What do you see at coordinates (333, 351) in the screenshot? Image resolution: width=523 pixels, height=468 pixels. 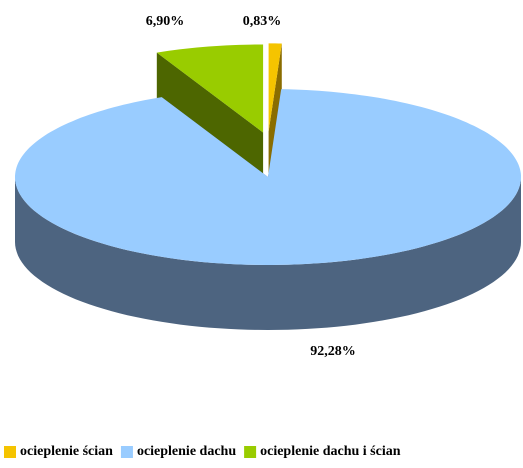 I see `data-label: 92,28%` at bounding box center [333, 351].